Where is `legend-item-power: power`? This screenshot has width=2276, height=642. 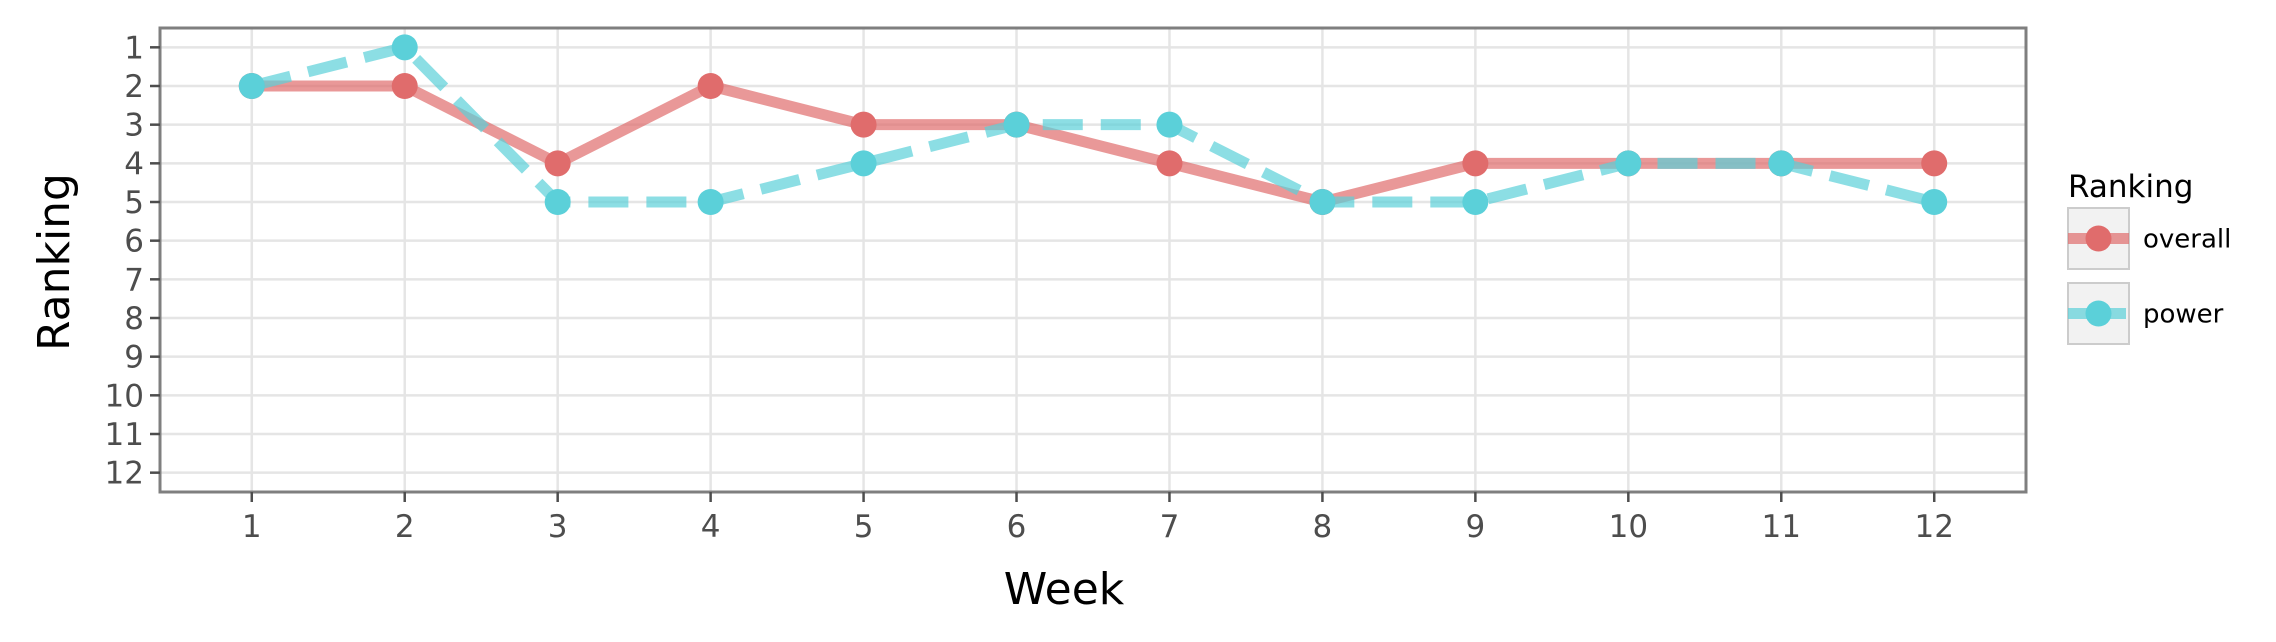 legend-item-power: power is located at coordinates (2145, 313).